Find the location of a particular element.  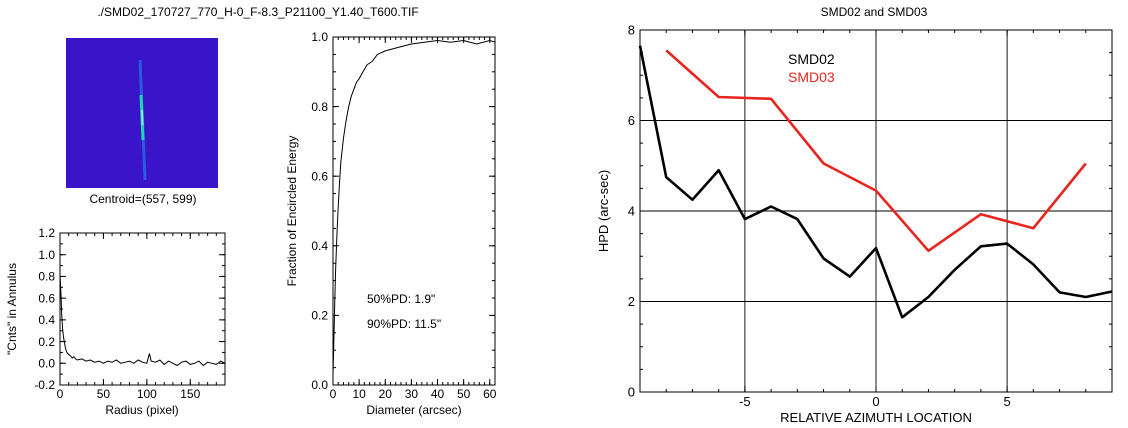

encircled-plot-frame is located at coordinates (414, 211).